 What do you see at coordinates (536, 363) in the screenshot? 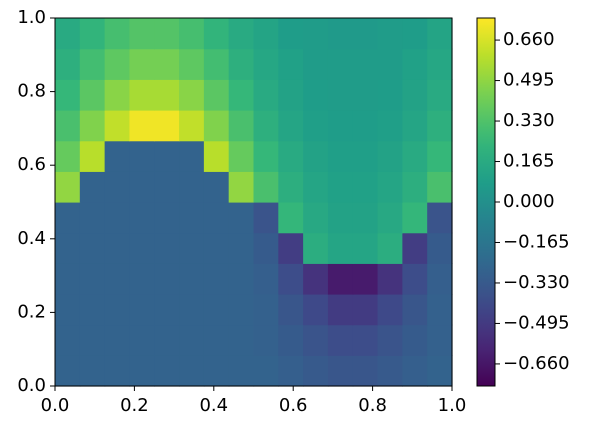
I see `colorbar-tick-label: −0.660` at bounding box center [536, 363].